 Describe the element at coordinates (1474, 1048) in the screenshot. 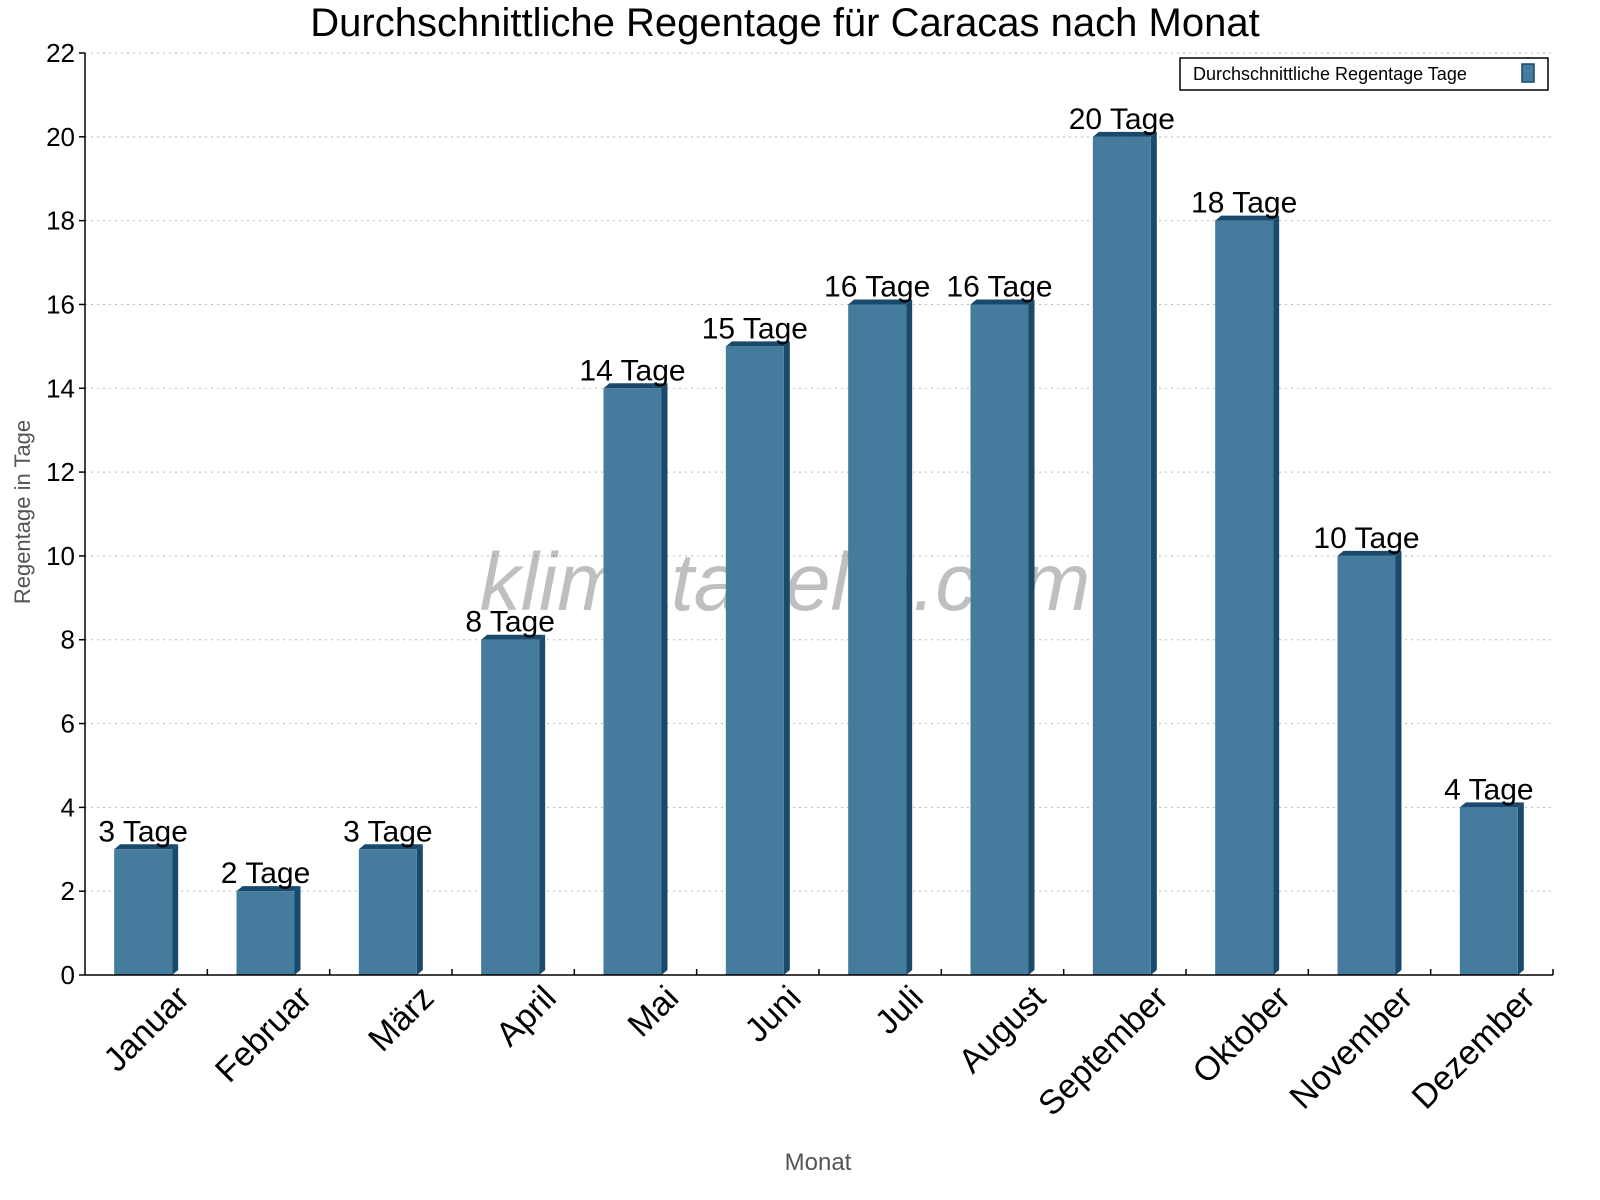

I see `x-tick-label: Dezember` at that location.